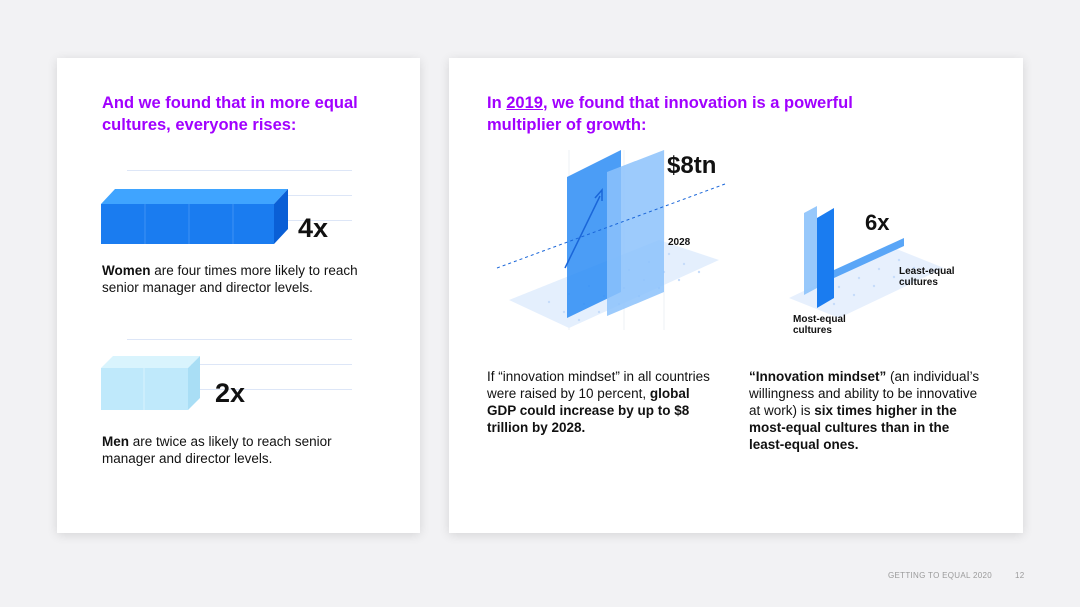 The height and width of the screenshot is (607, 1080). What do you see at coordinates (150, 383) in the screenshot?
I see `men-bar-graphic` at bounding box center [150, 383].